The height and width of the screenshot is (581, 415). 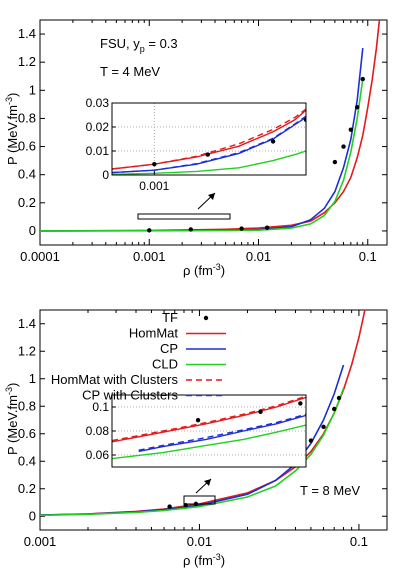 I want to click on inset-series-line-hommat, so click(x=209, y=419).